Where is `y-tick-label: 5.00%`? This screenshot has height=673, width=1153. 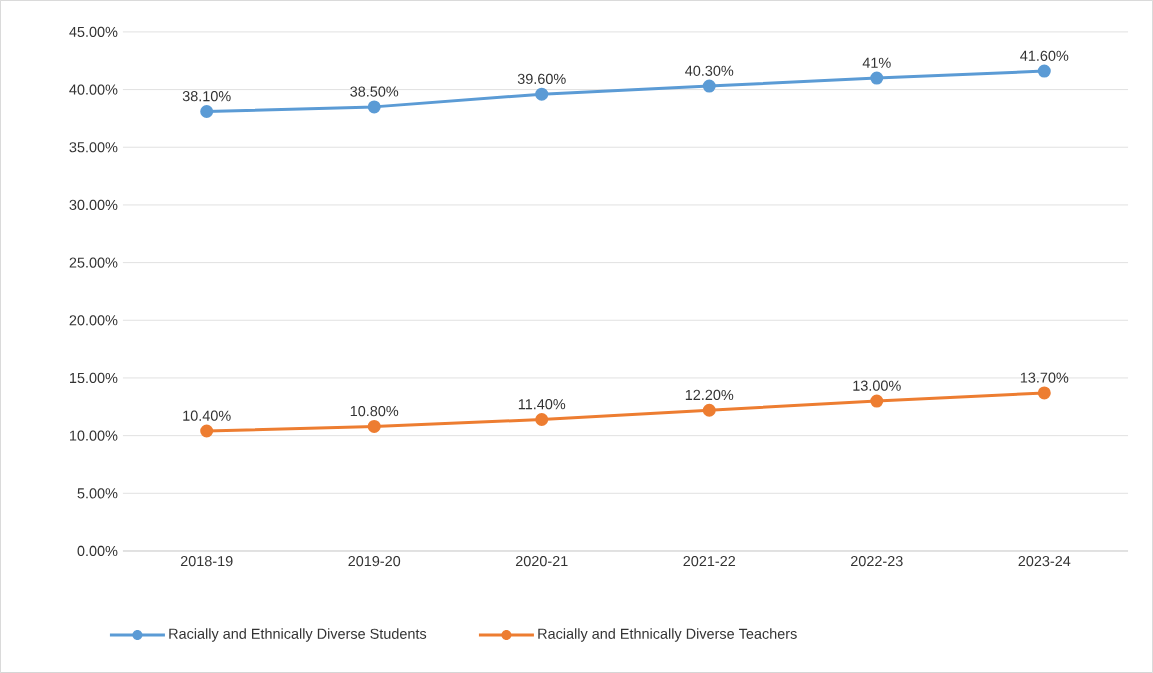
y-tick-label: 5.00% is located at coordinates (97, 493).